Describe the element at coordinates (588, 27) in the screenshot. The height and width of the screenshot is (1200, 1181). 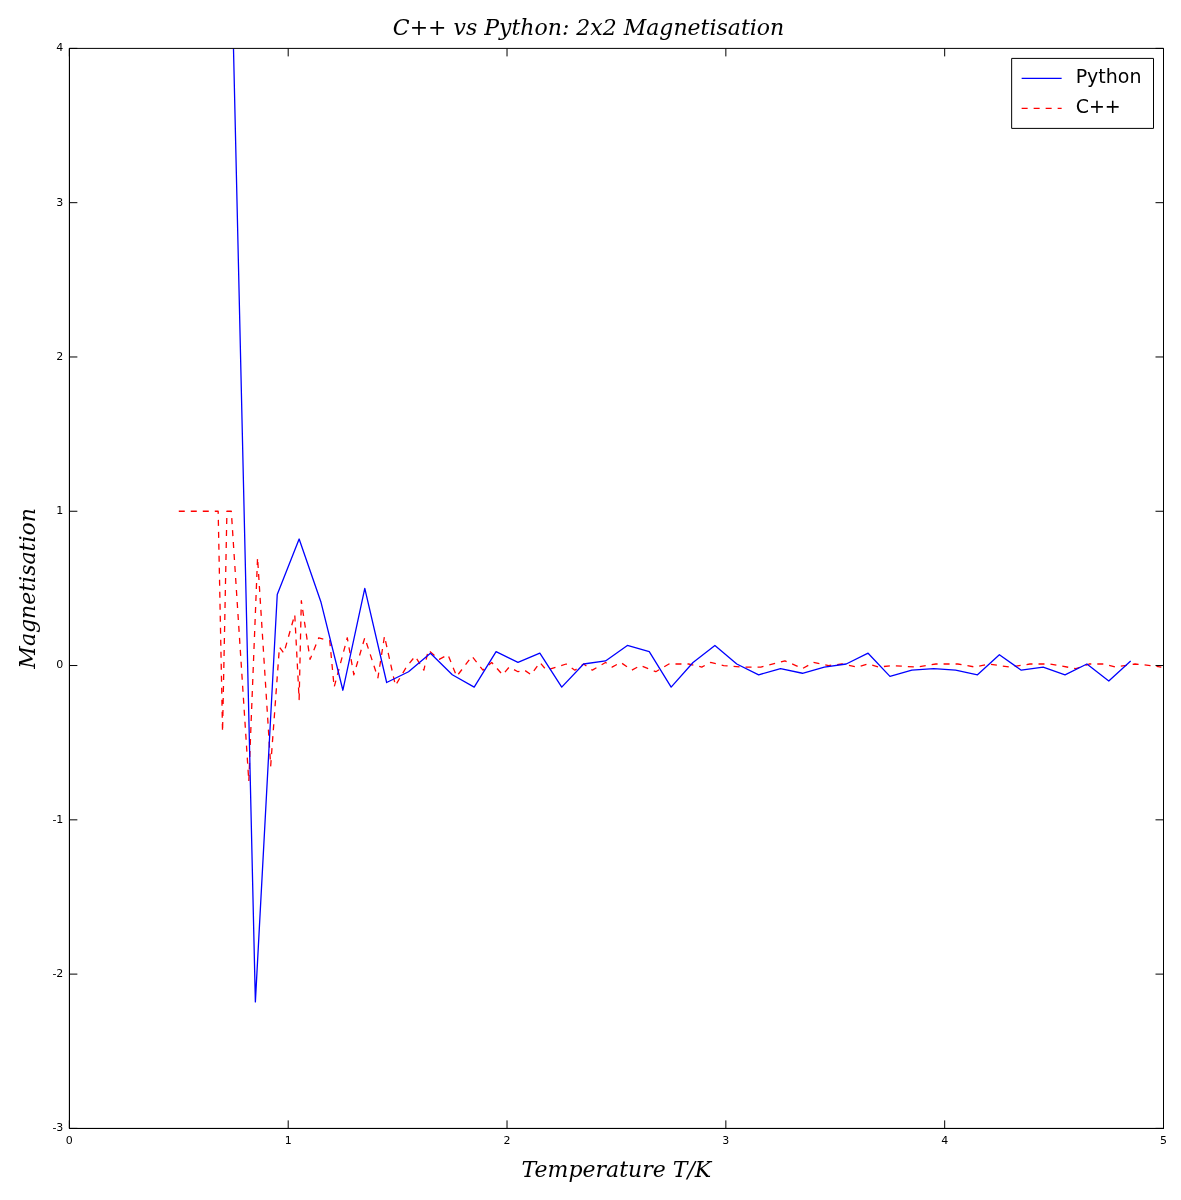
I see `chart-title: C++ vs Python: 2x2 Magnetisation` at that location.